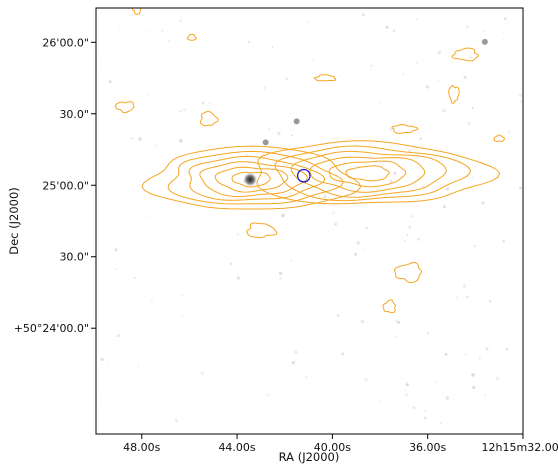  What do you see at coordinates (14, 221) in the screenshot?
I see `y-axis-label: Dec (J2000)` at bounding box center [14, 221].